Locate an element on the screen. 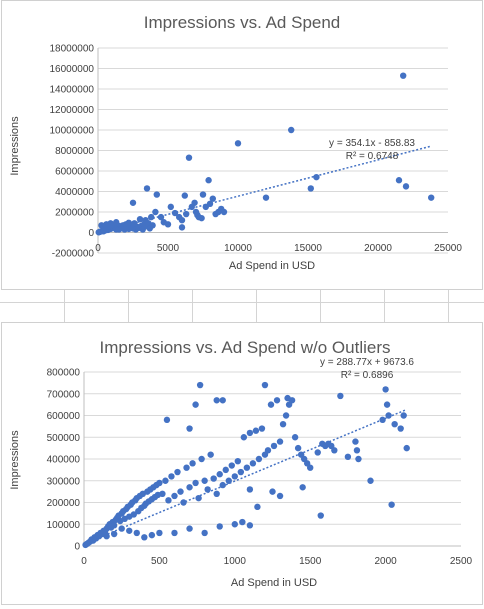  trendline-equation: y = 354.1x - 858.83 is located at coordinates (372, 143).